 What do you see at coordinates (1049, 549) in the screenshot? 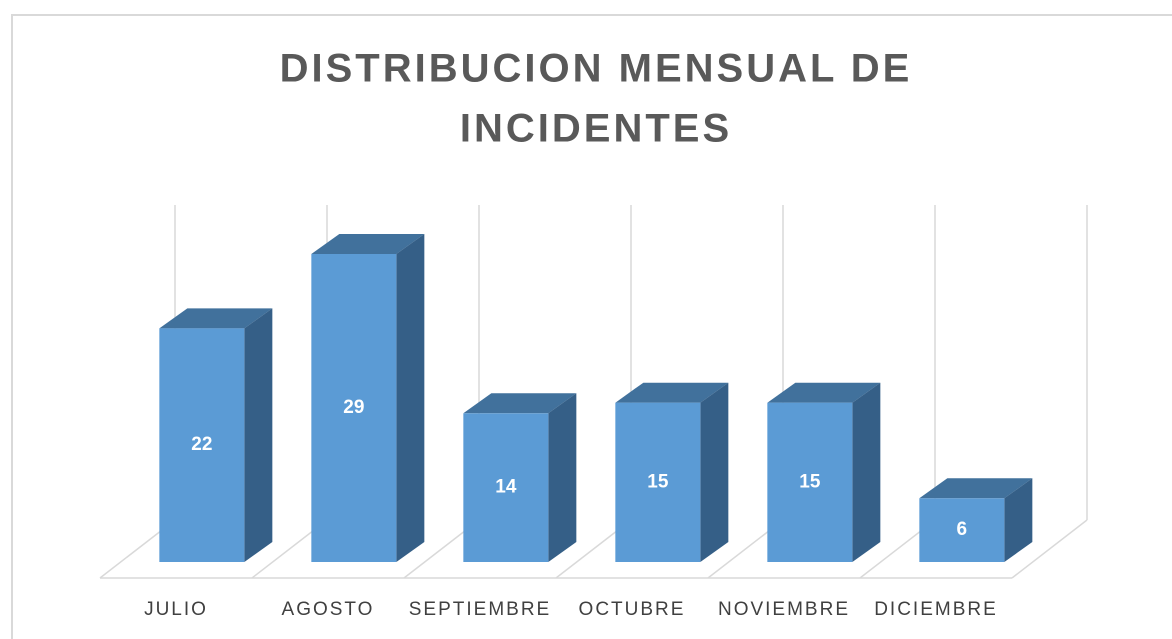
I see `floor-line` at bounding box center [1049, 549].